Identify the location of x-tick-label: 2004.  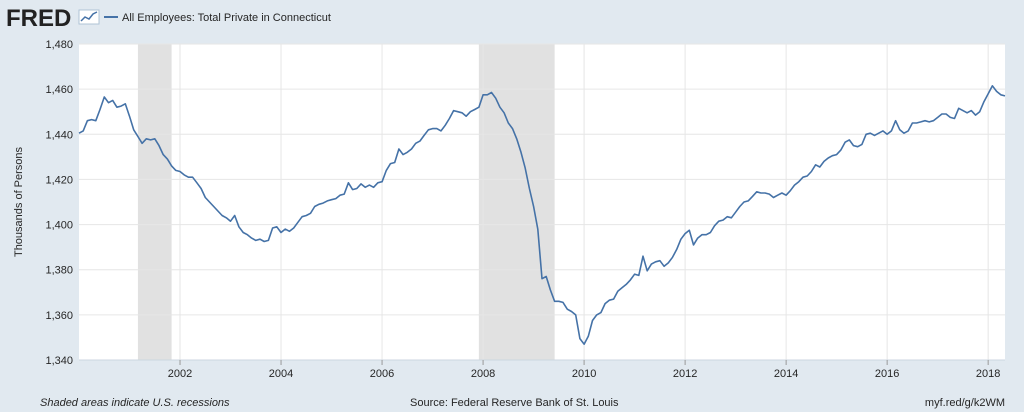
(281, 374).